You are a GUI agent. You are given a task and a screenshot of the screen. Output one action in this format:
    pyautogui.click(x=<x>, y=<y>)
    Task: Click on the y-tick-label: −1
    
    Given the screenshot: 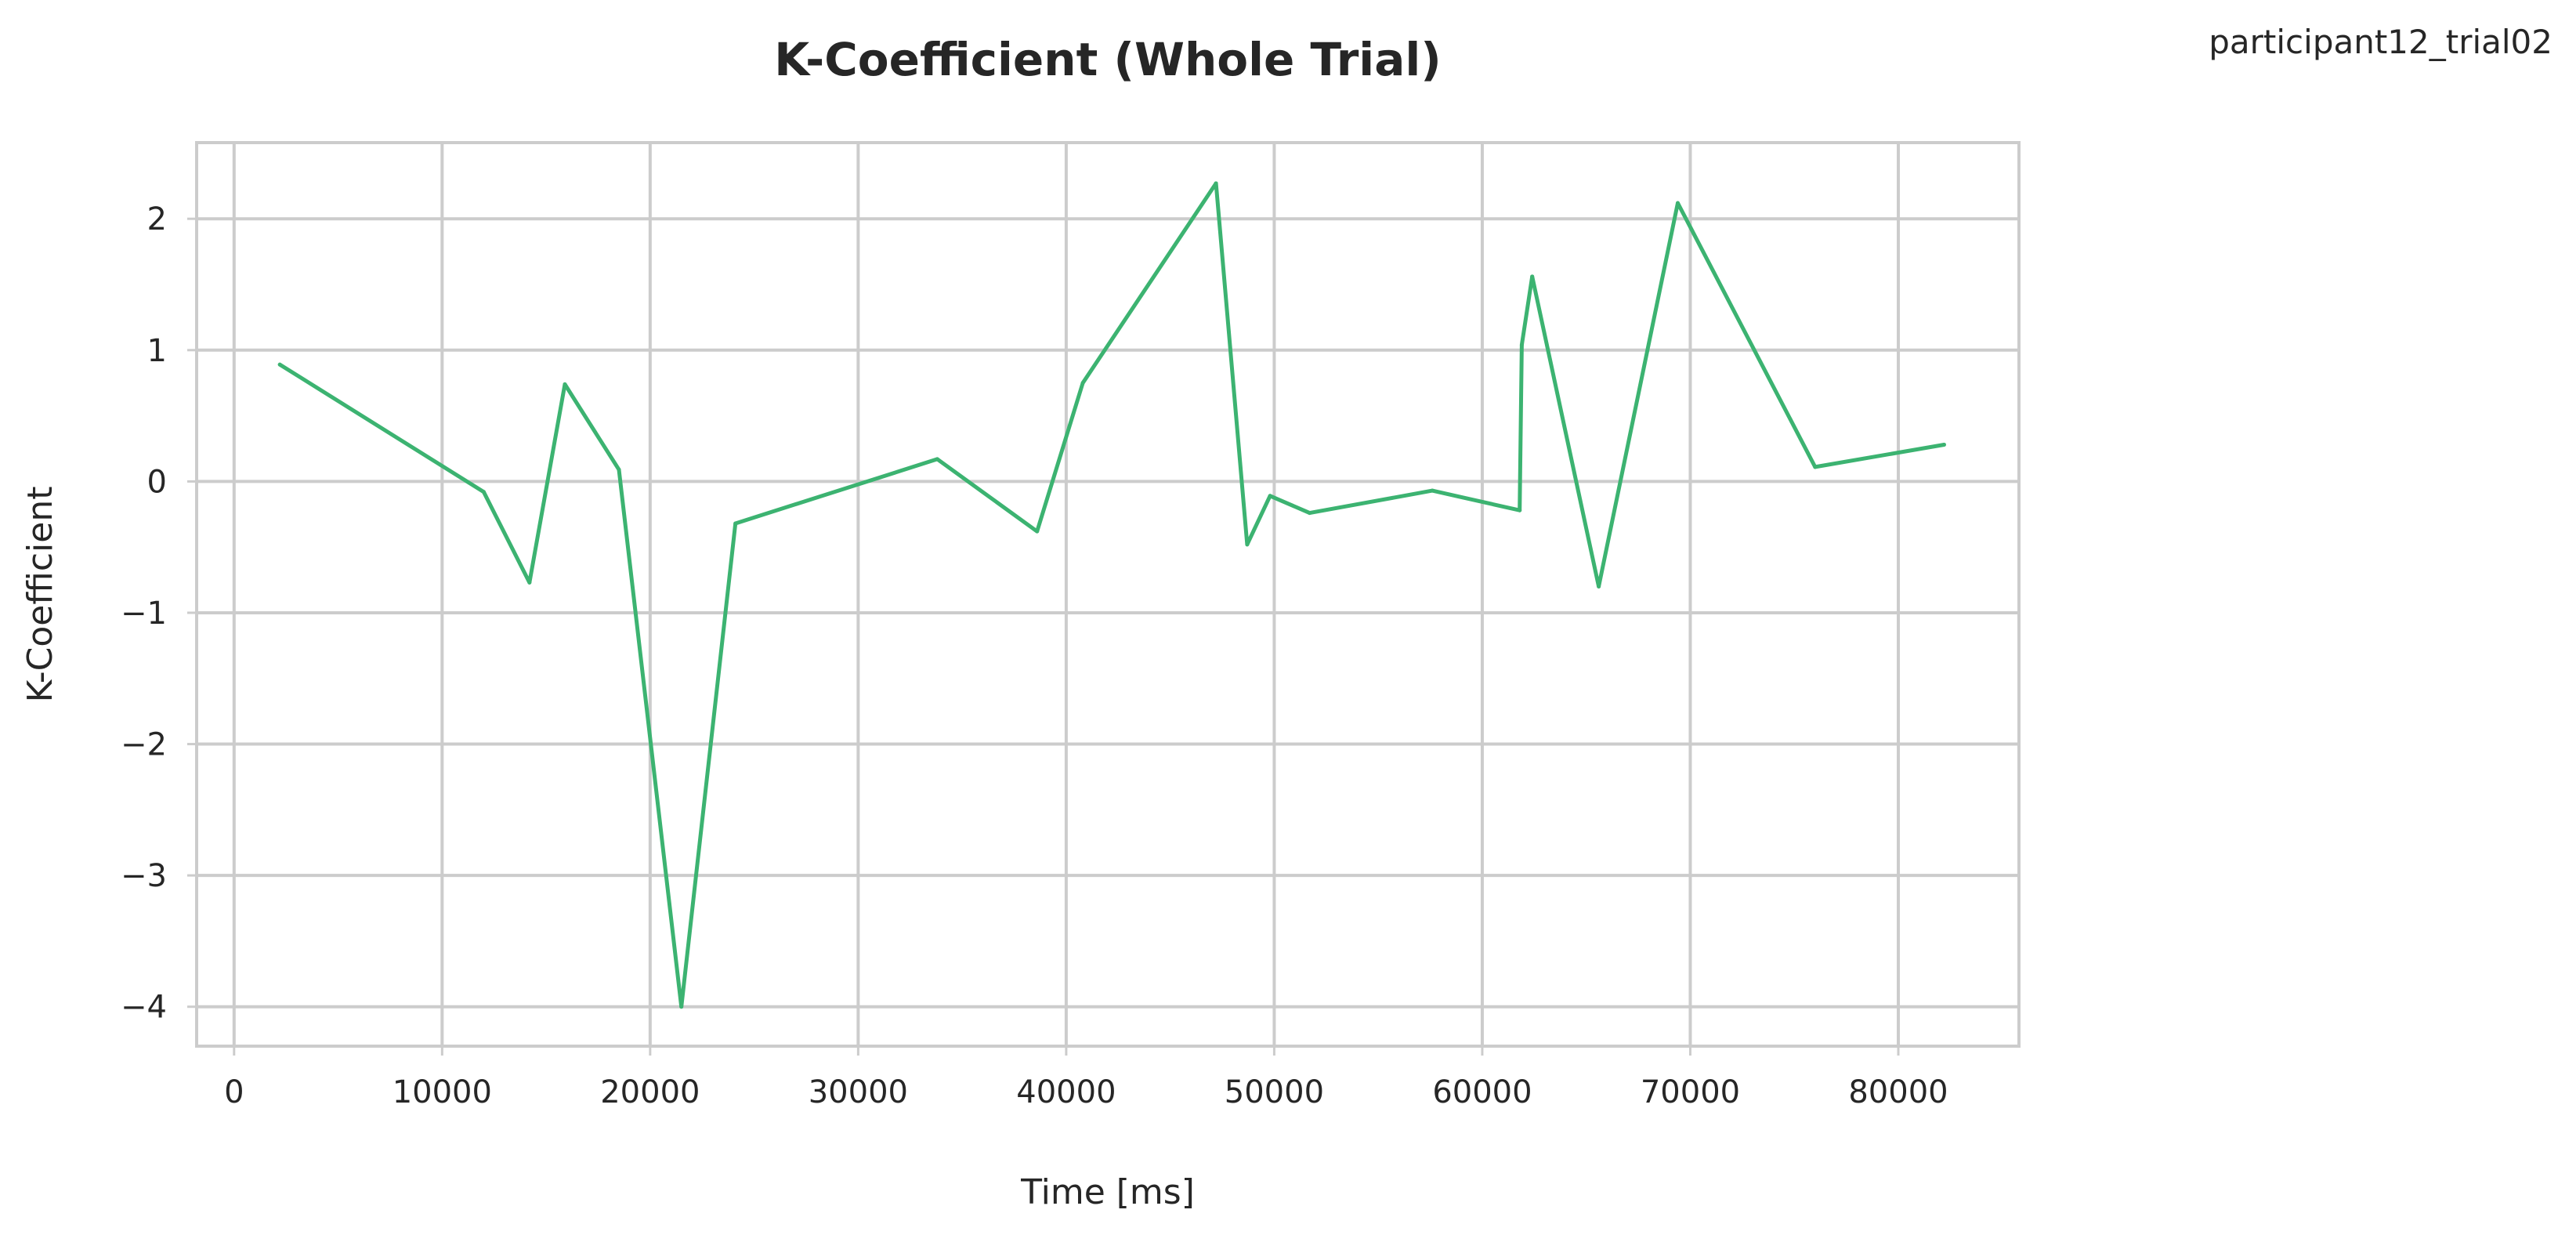 What is the action you would take?
    pyautogui.click(x=144, y=614)
    